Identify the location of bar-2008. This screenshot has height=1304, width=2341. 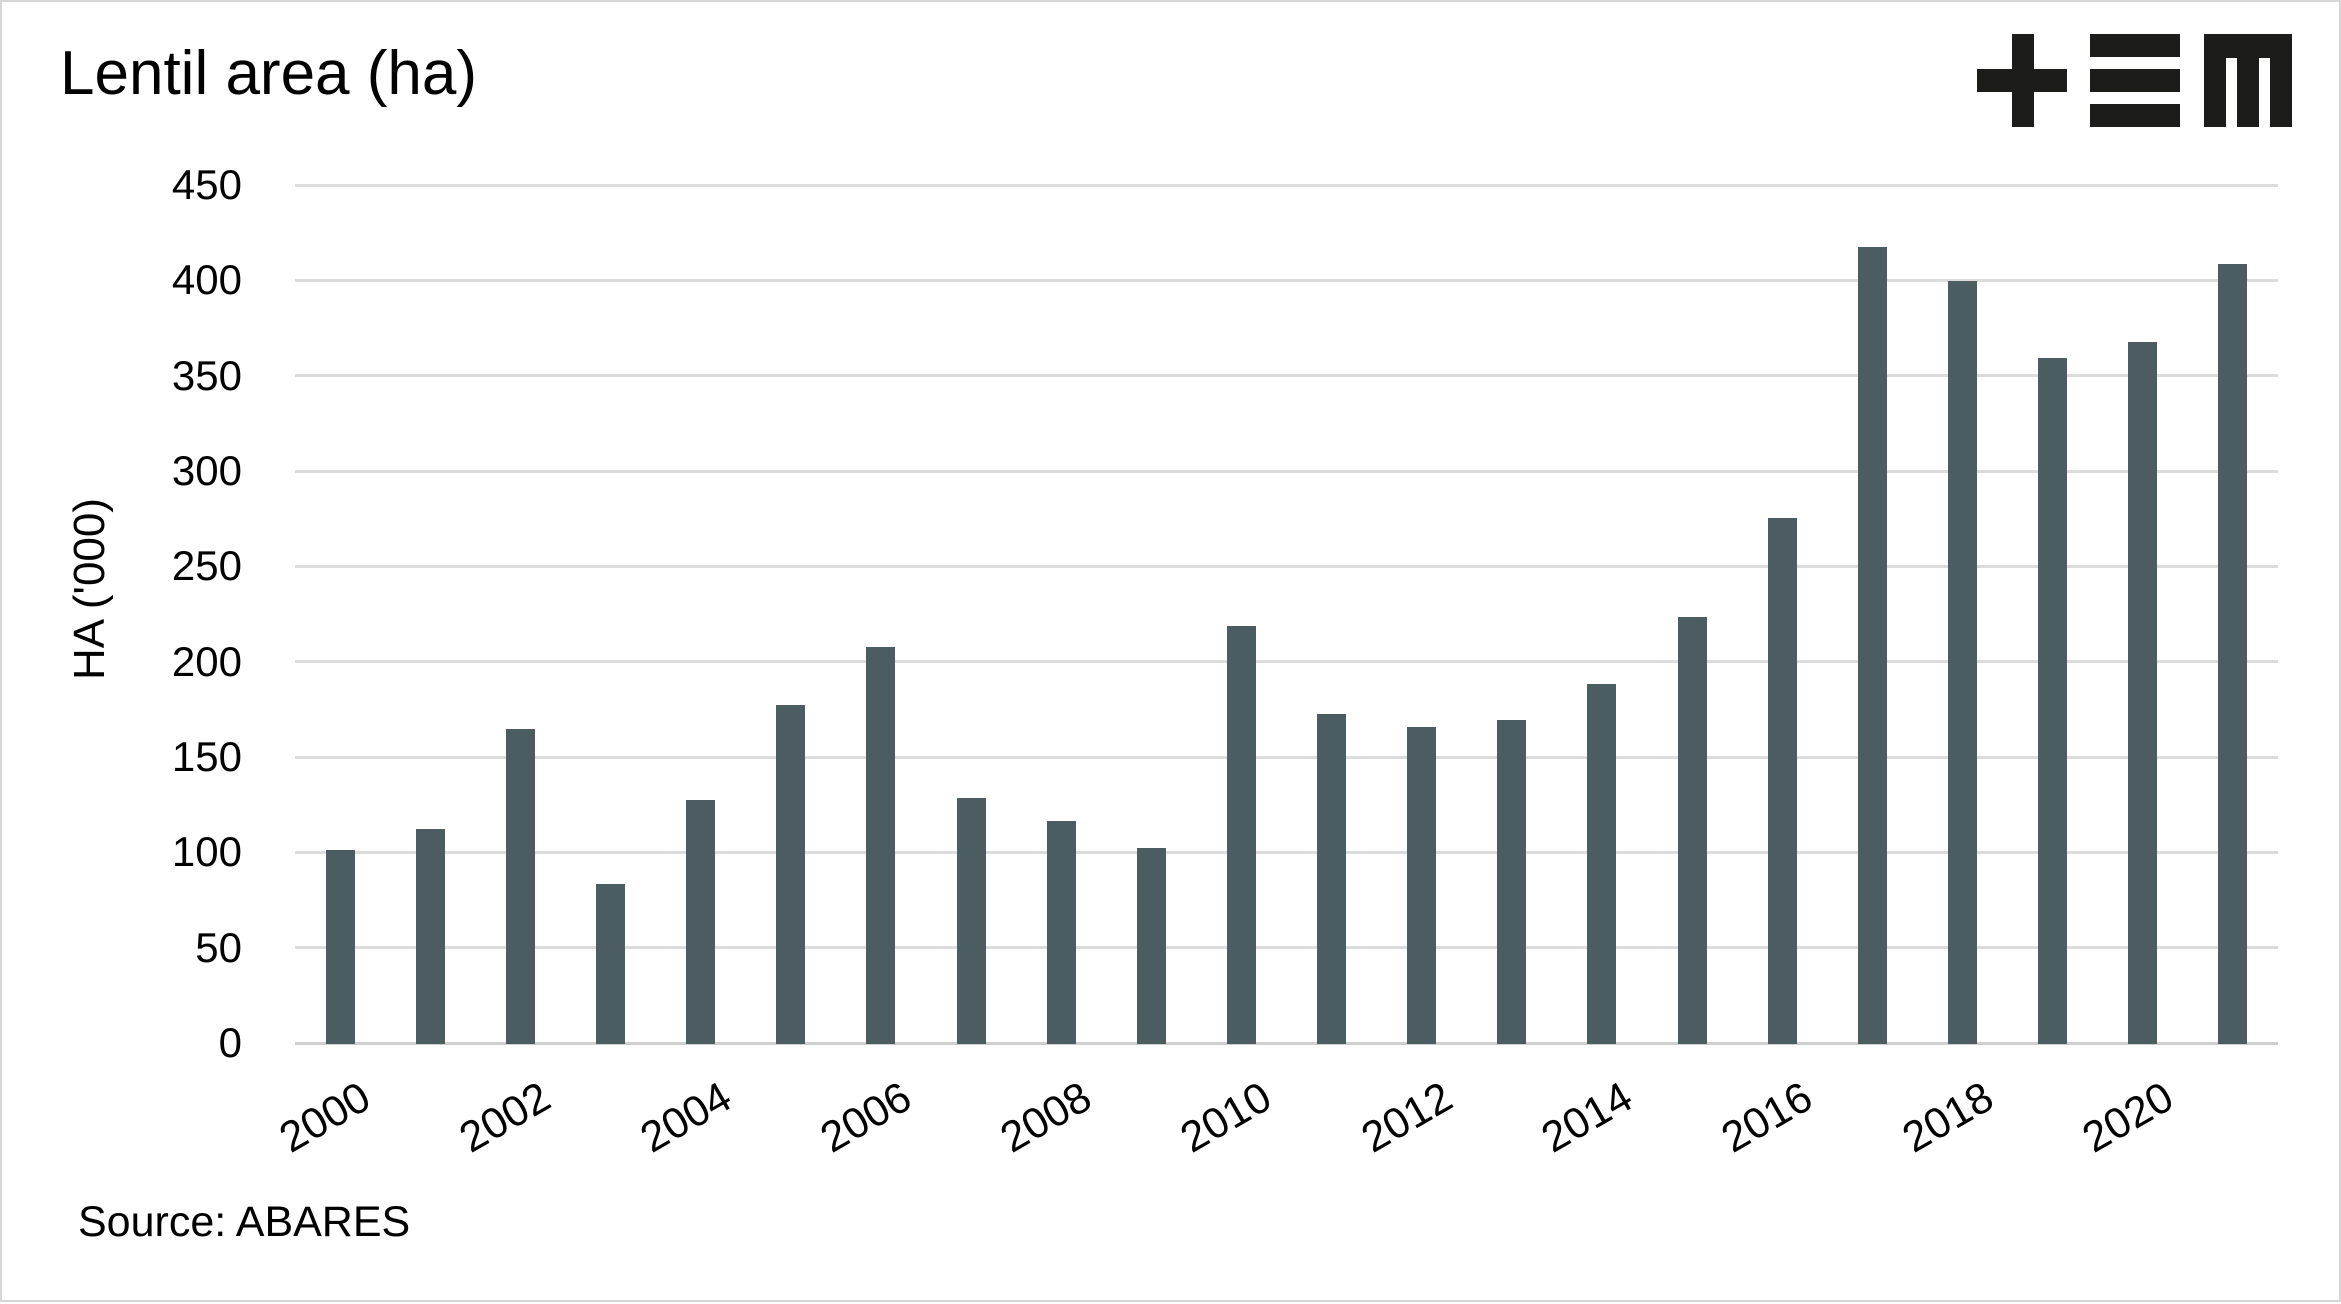
(1061, 932).